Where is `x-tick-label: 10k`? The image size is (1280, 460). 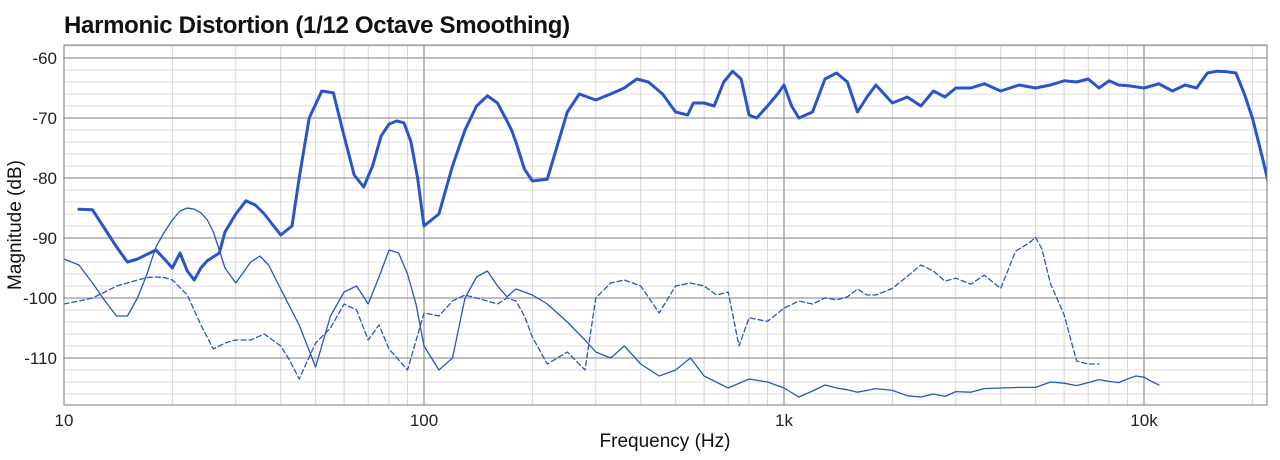 x-tick-label: 10k is located at coordinates (1144, 420).